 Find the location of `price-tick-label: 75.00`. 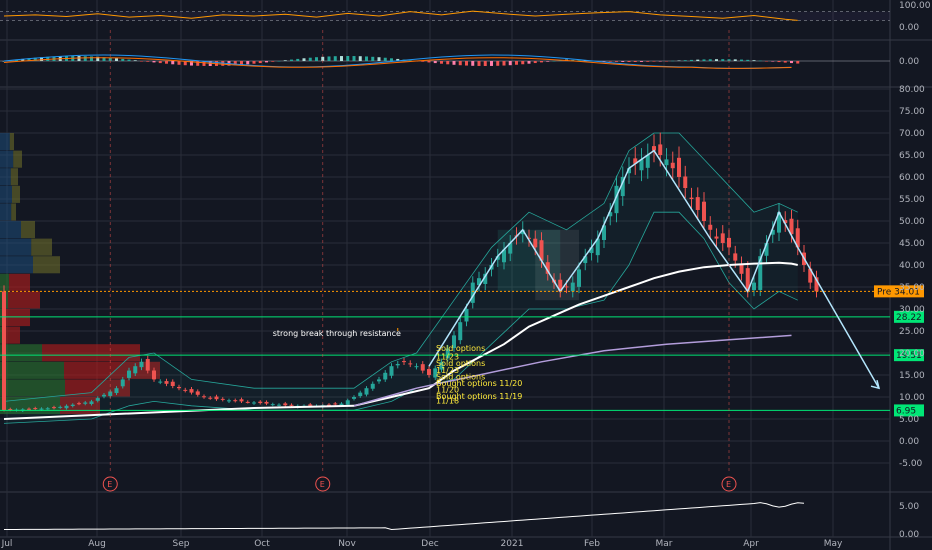

price-tick-label: 75.00 is located at coordinates (912, 112).